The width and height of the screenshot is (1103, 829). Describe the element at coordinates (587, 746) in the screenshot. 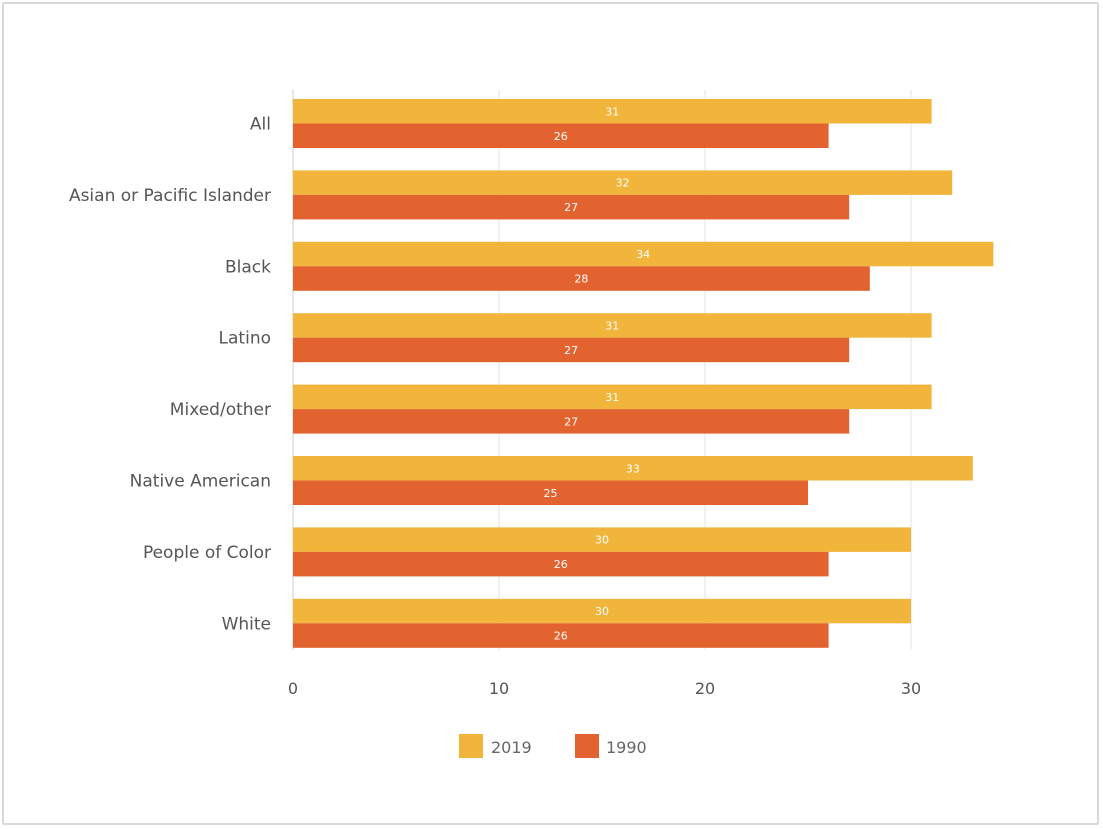

I see `legend-swatch-1990` at that location.